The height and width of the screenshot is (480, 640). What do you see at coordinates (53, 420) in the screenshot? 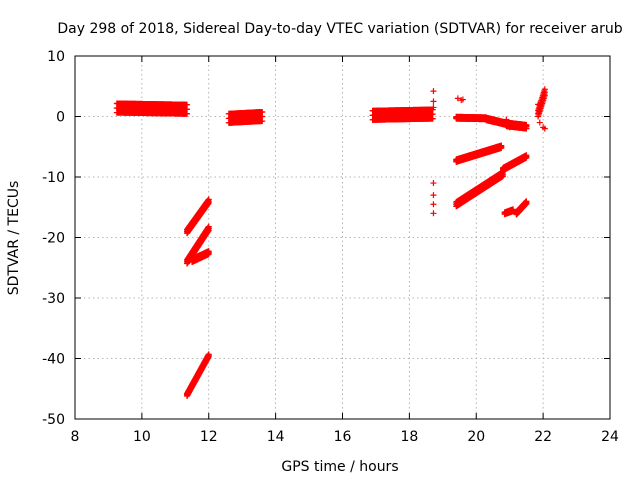
I see `y-tick-label: -50` at bounding box center [53, 420].